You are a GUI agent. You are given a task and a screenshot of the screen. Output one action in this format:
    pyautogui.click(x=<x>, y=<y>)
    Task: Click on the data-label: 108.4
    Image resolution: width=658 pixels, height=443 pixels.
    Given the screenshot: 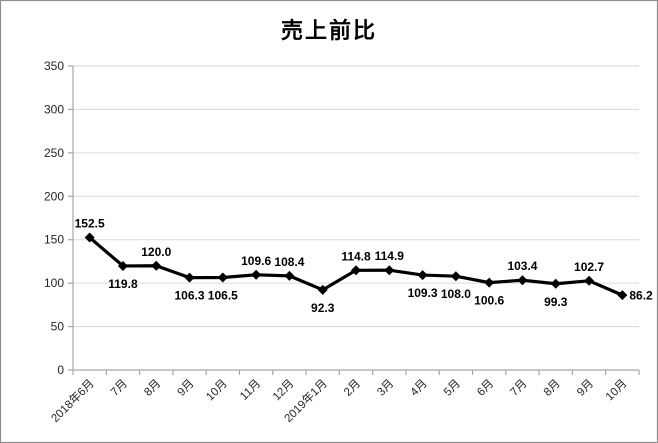 What is the action you would take?
    pyautogui.click(x=289, y=262)
    